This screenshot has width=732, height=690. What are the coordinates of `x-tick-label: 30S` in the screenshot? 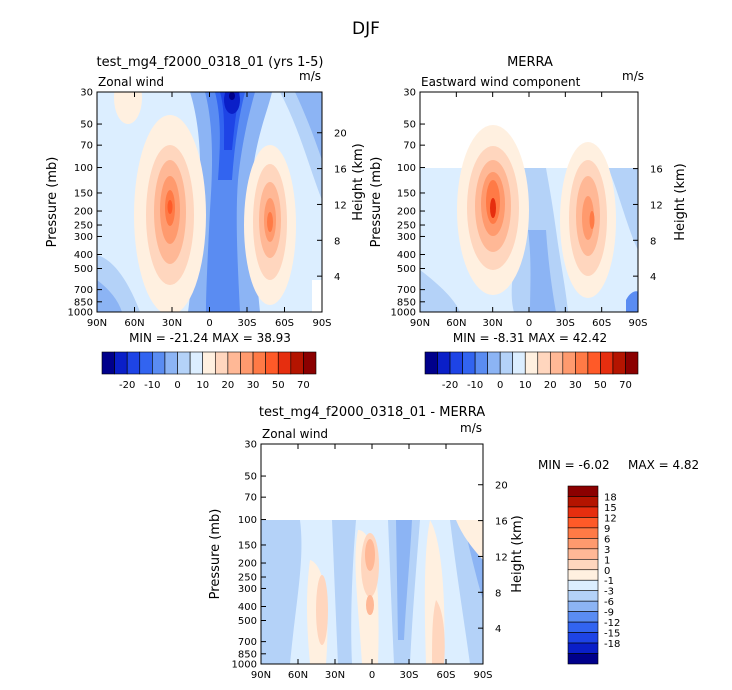 It's located at (565, 323).